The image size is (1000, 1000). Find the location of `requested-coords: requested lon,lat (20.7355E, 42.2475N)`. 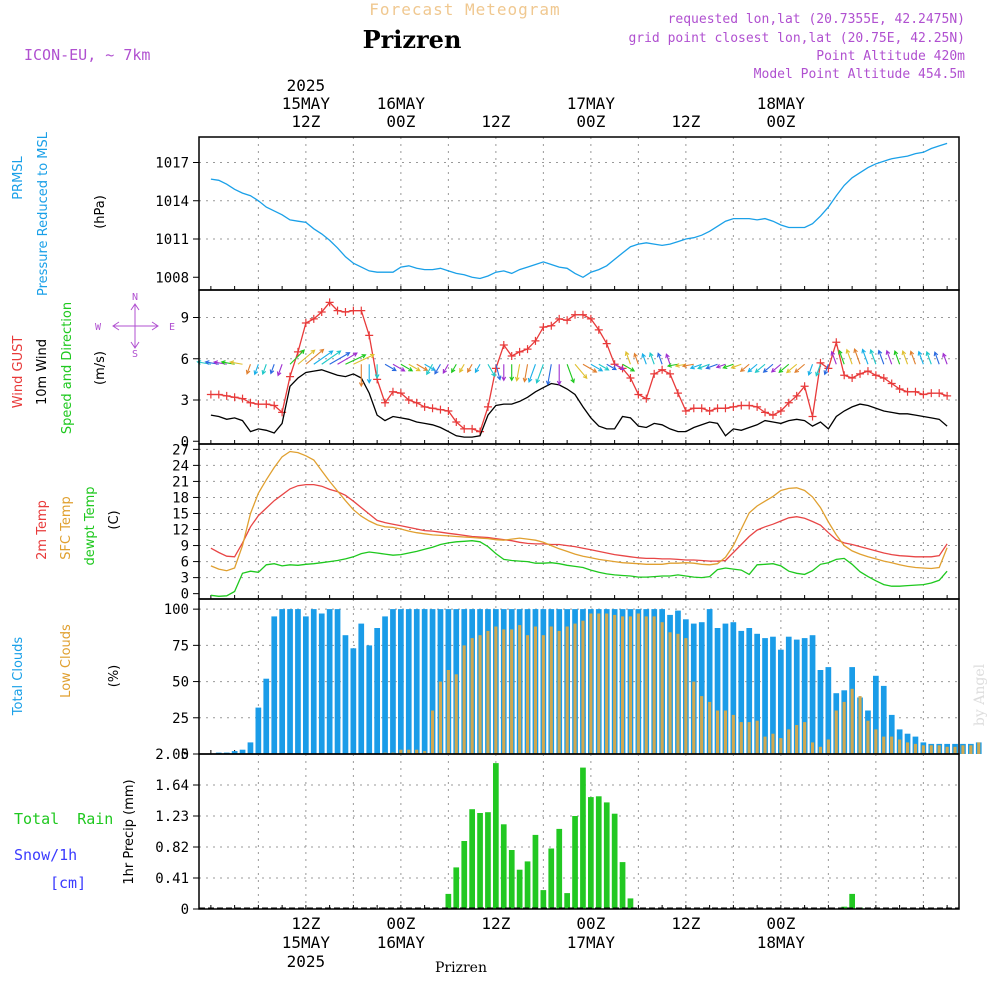

requested-coords: requested lon,lat (20.7355E, 42.2475N) is located at coordinates (816, 19).